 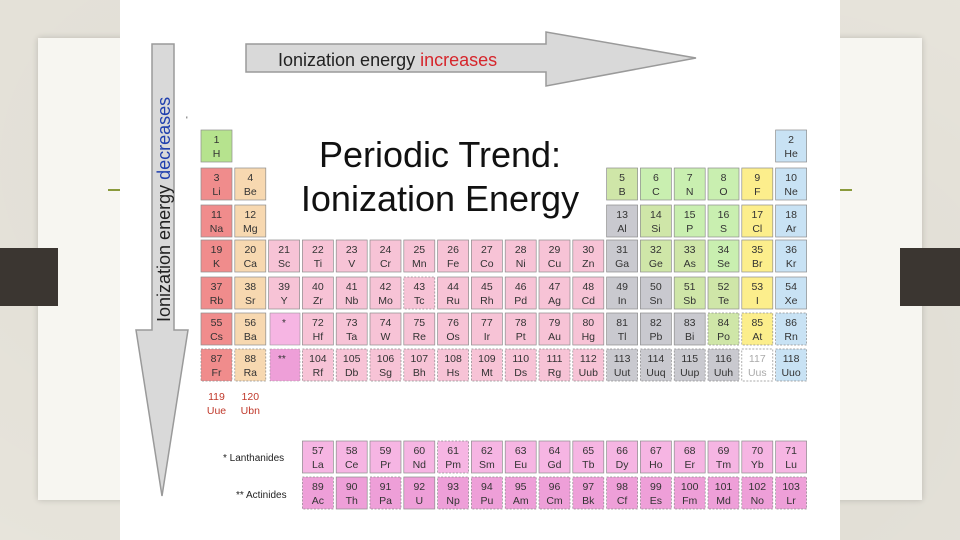 I want to click on element-number: 36, so click(x=791, y=250).